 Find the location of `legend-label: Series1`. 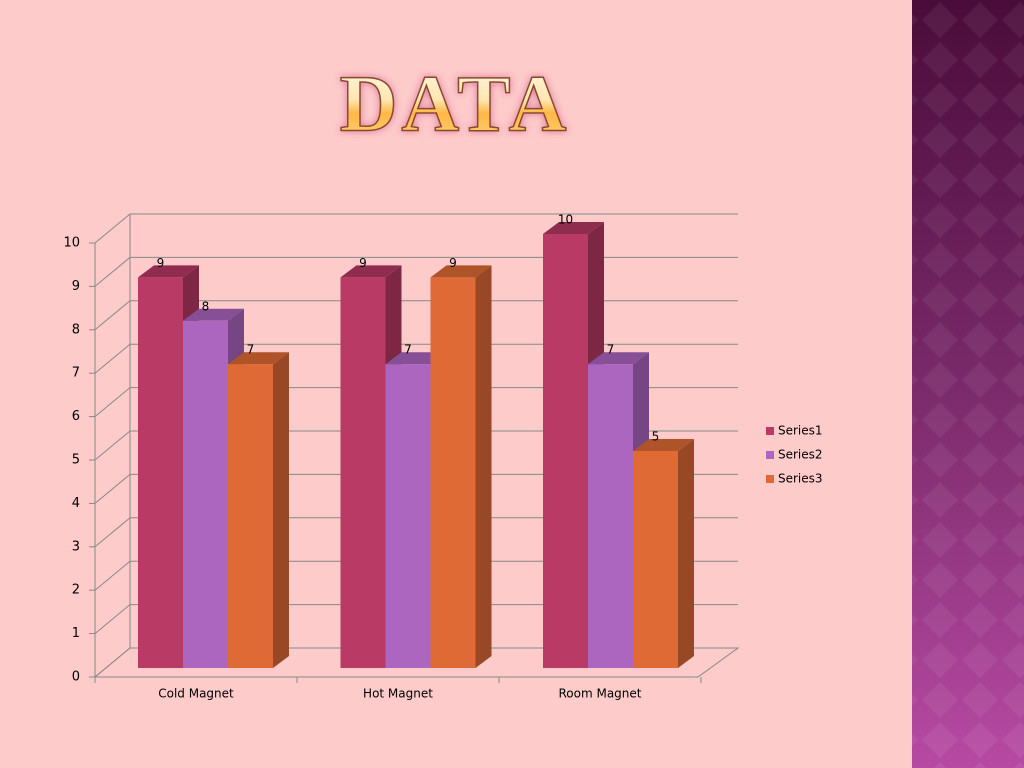

legend-label: Series1 is located at coordinates (800, 431).